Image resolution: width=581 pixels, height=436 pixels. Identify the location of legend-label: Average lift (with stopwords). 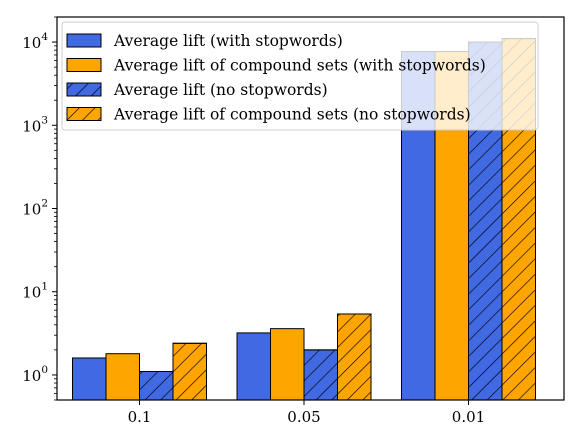
(228, 41).